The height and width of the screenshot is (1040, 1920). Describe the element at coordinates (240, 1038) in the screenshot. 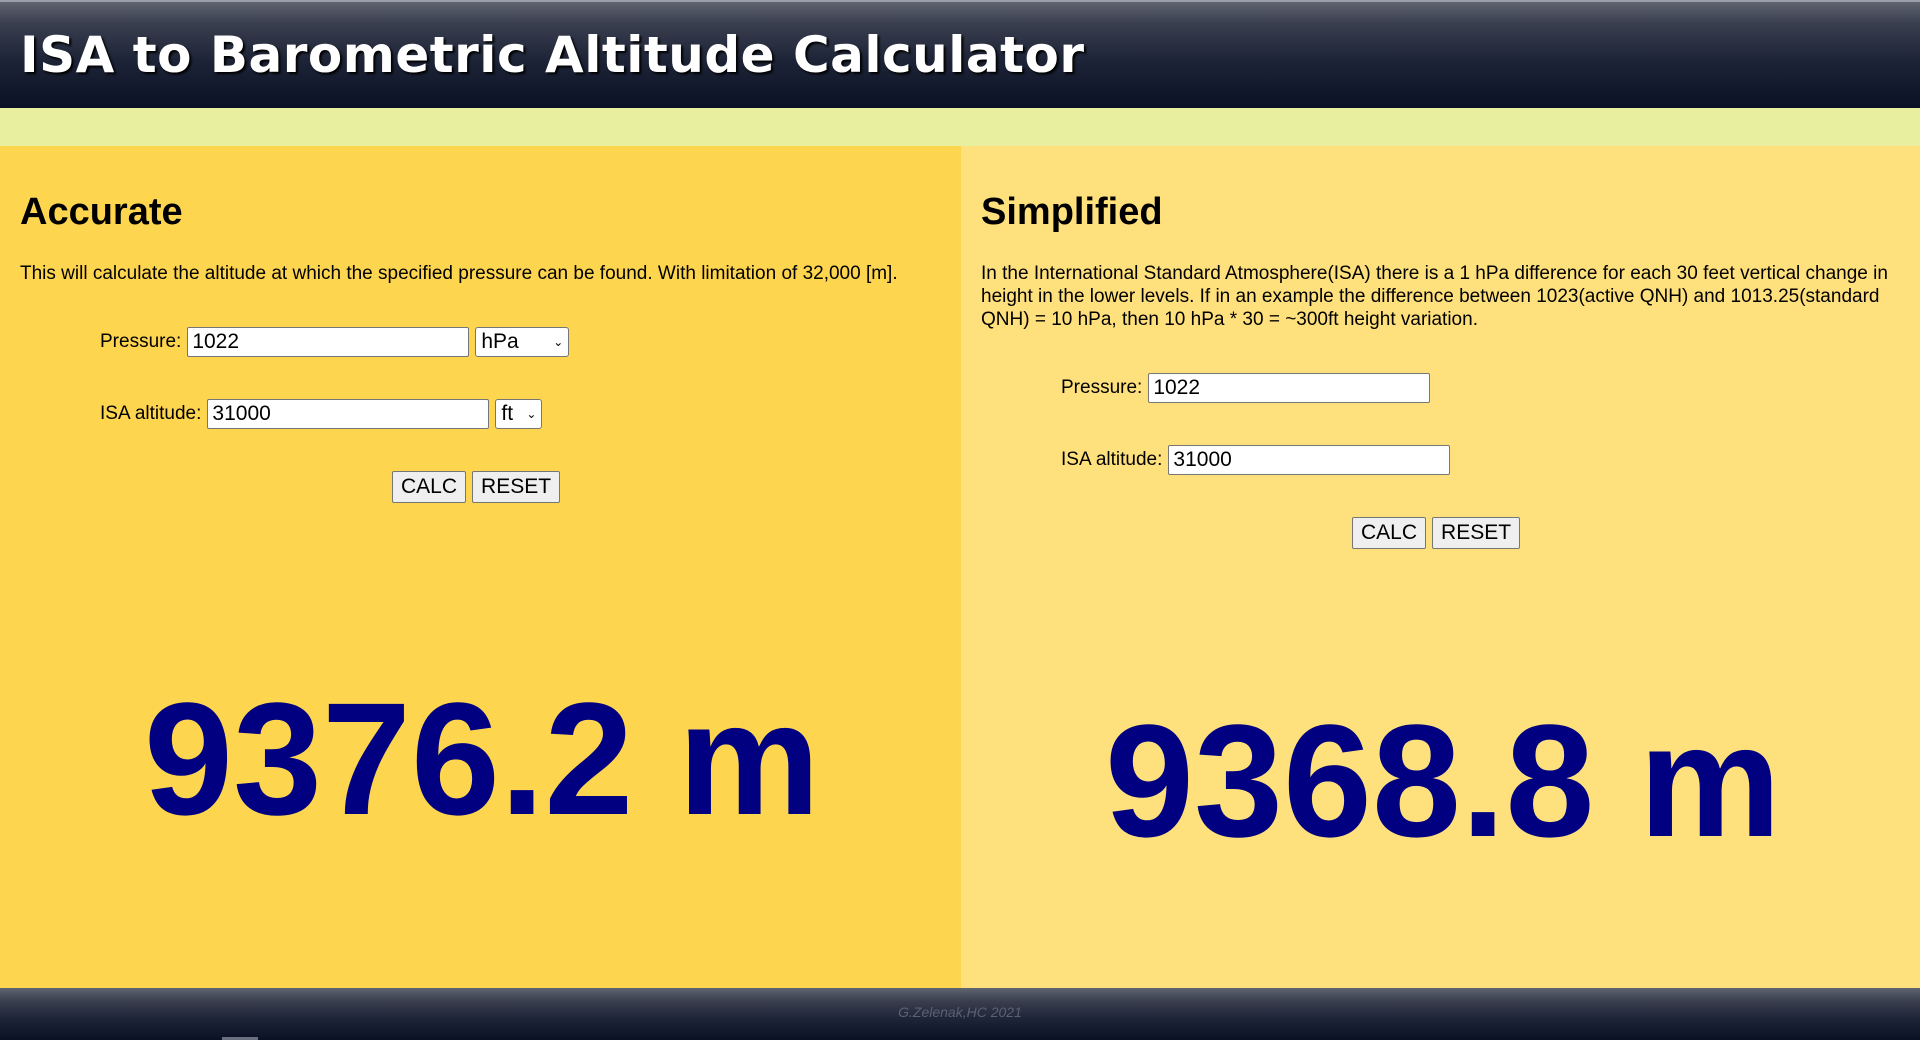

I see `footer-divider` at that location.